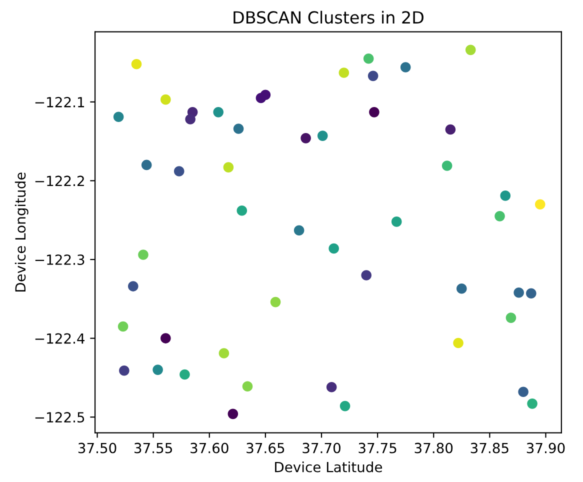 The width and height of the screenshot is (583, 482). What do you see at coordinates (489, 448) in the screenshot?
I see `x-tick-label: 37.85` at bounding box center [489, 448].